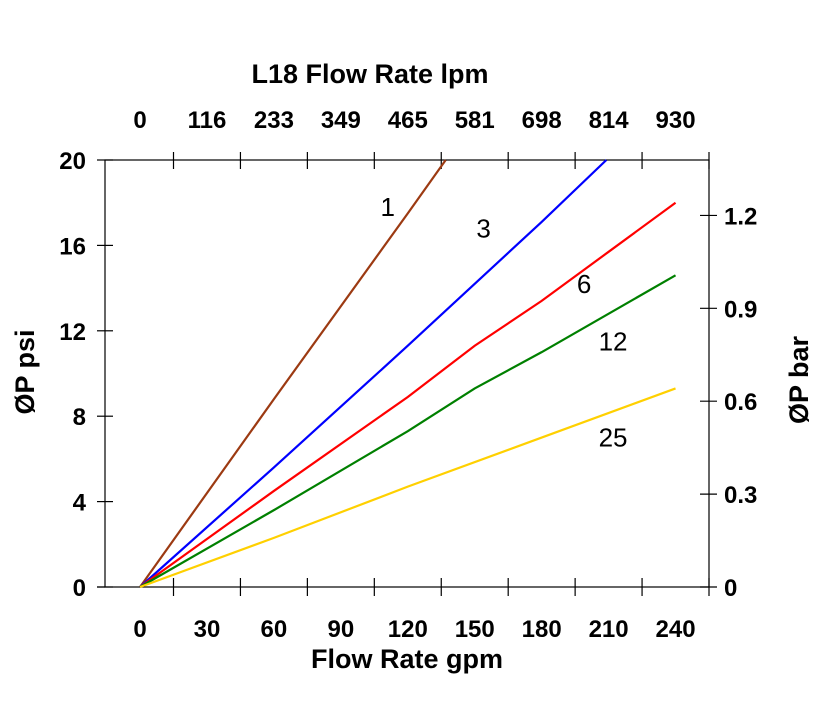 The image size is (836, 707). I want to click on top-tick-label: 116, so click(207, 120).